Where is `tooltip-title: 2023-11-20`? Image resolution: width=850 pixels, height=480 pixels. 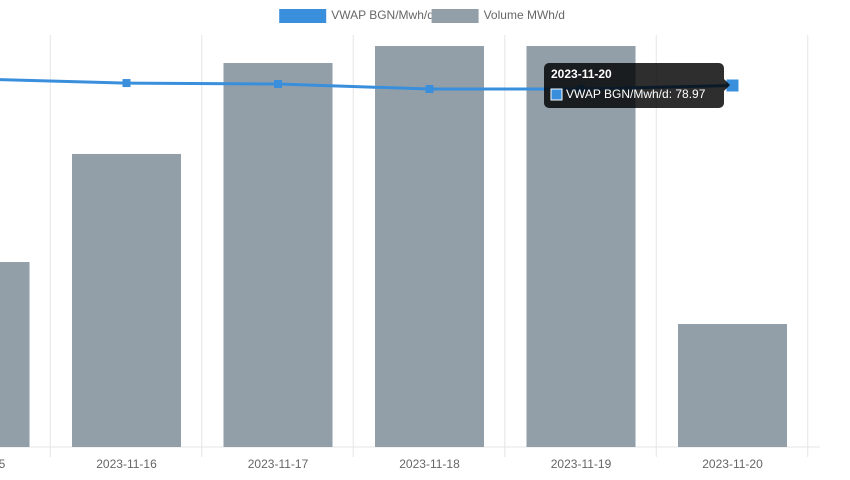 tooltip-title: 2023-11-20 is located at coordinates (581, 74).